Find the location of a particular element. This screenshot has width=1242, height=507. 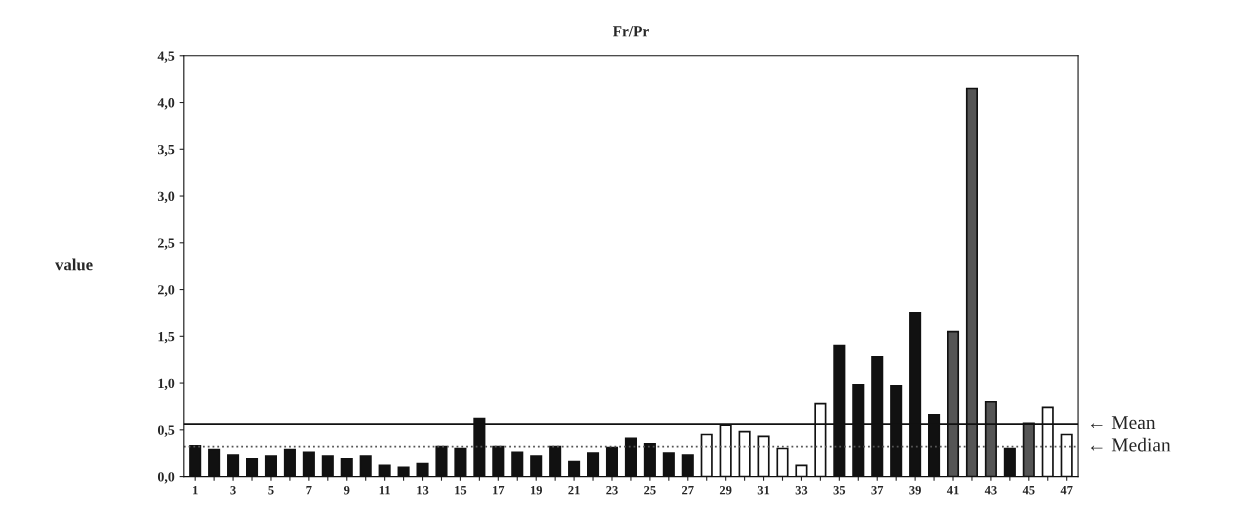

x-tick-label: 3 is located at coordinates (233, 490).